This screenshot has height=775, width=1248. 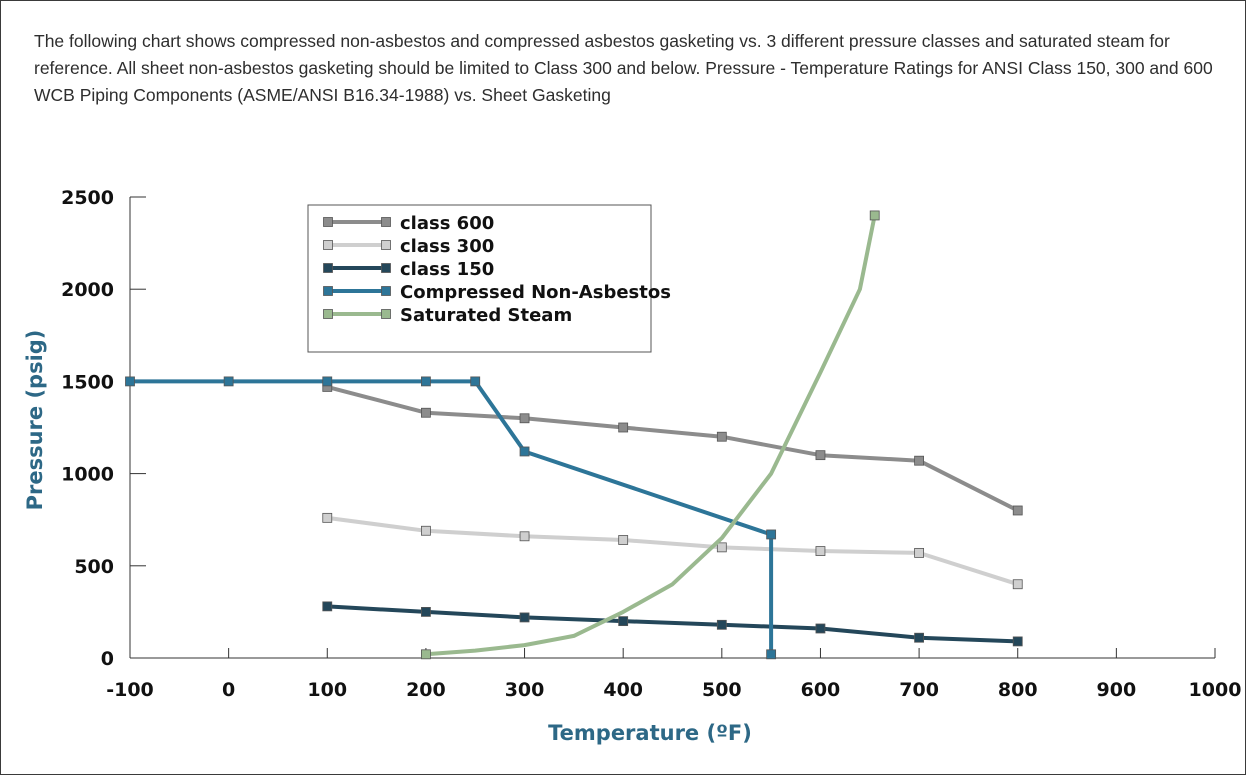 What do you see at coordinates (228, 690) in the screenshot?
I see `x-tick-label: 0` at bounding box center [228, 690].